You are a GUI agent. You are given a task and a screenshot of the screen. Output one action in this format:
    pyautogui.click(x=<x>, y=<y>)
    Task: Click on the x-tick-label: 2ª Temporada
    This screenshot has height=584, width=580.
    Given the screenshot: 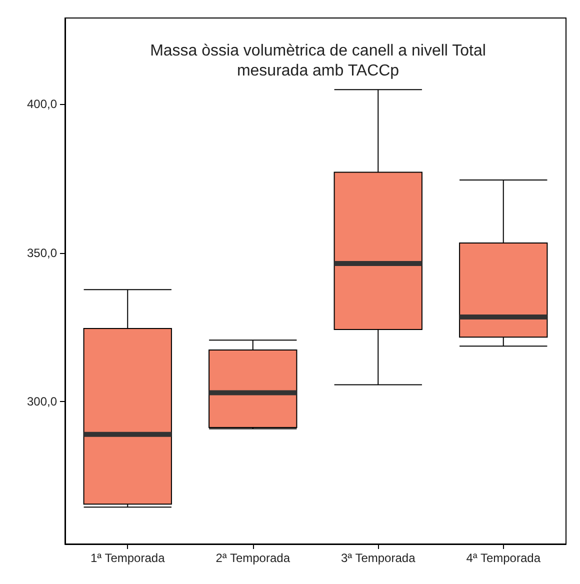 What is the action you would take?
    pyautogui.click(x=253, y=558)
    